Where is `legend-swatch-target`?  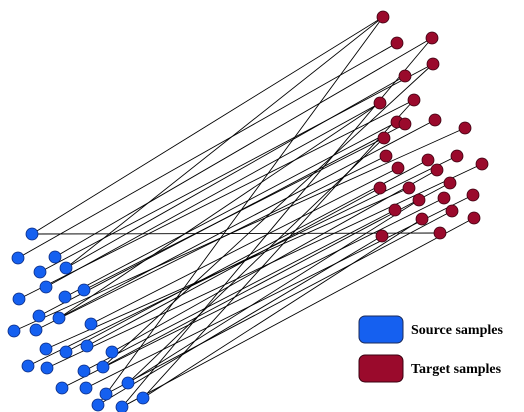 legend-swatch-target is located at coordinates (381, 368).